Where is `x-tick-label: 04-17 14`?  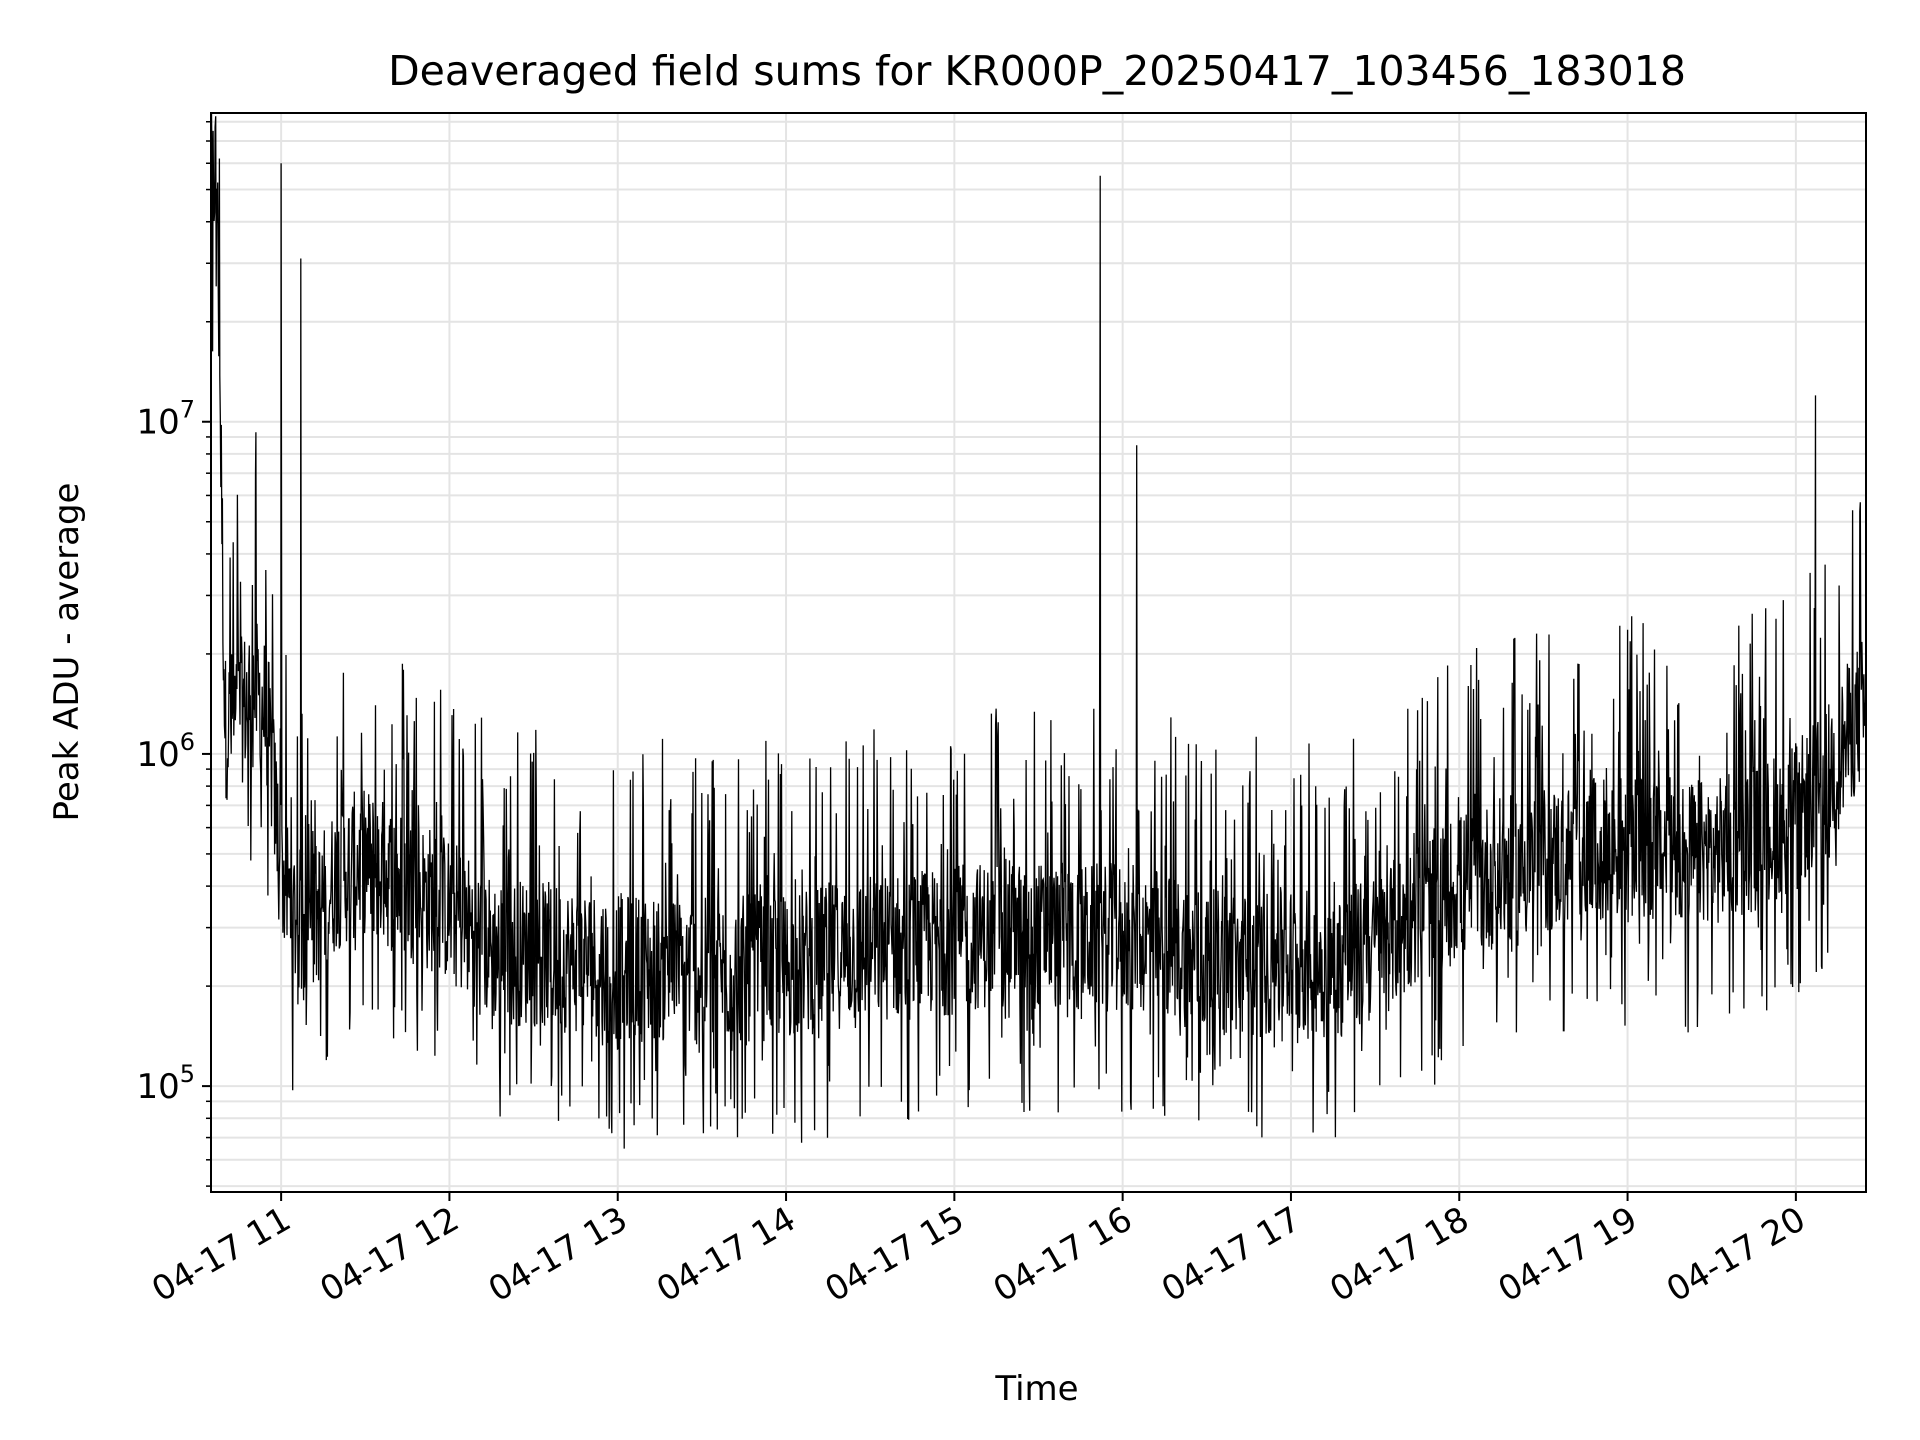
x-tick-label: 04-17 14 is located at coordinates (726, 1254).